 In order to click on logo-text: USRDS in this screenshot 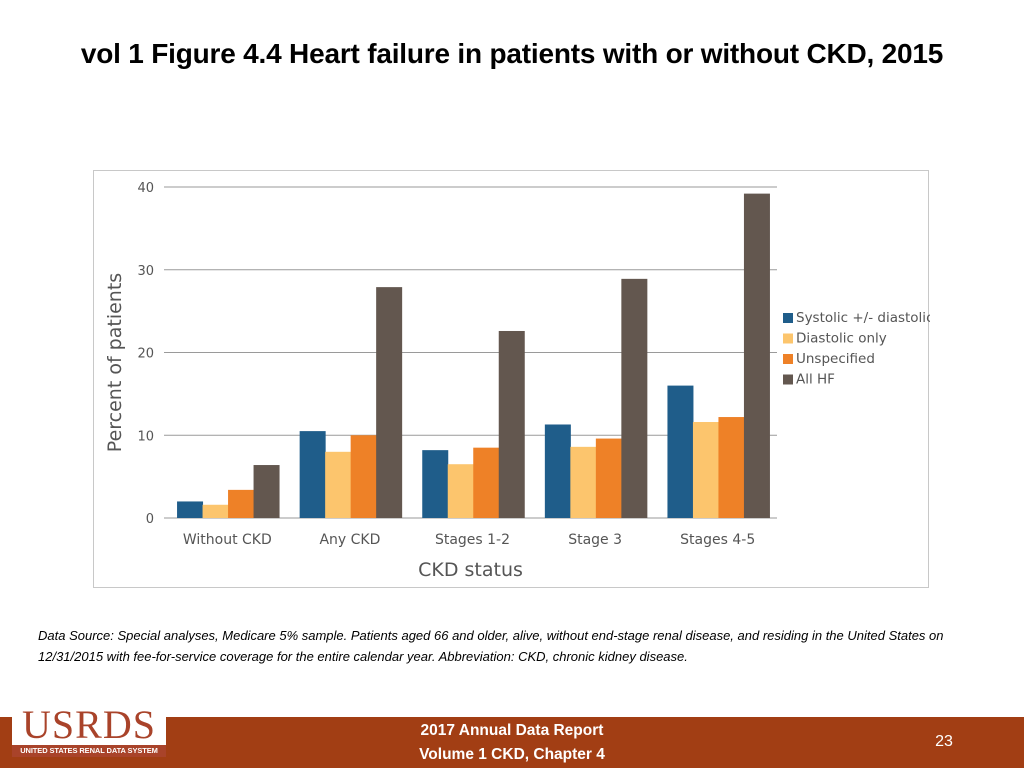, I will do `click(89, 724)`.